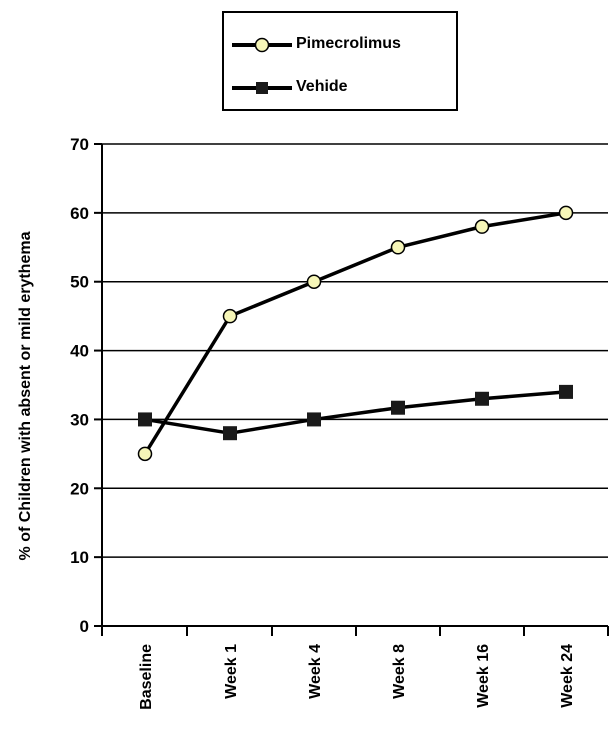  Describe the element at coordinates (79, 419) in the screenshot. I see `y-tick-label: 30` at that location.